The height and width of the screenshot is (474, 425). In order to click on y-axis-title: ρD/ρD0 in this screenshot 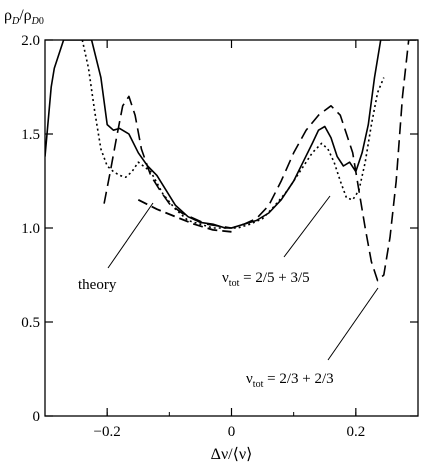, I will do `click(24, 17)`.